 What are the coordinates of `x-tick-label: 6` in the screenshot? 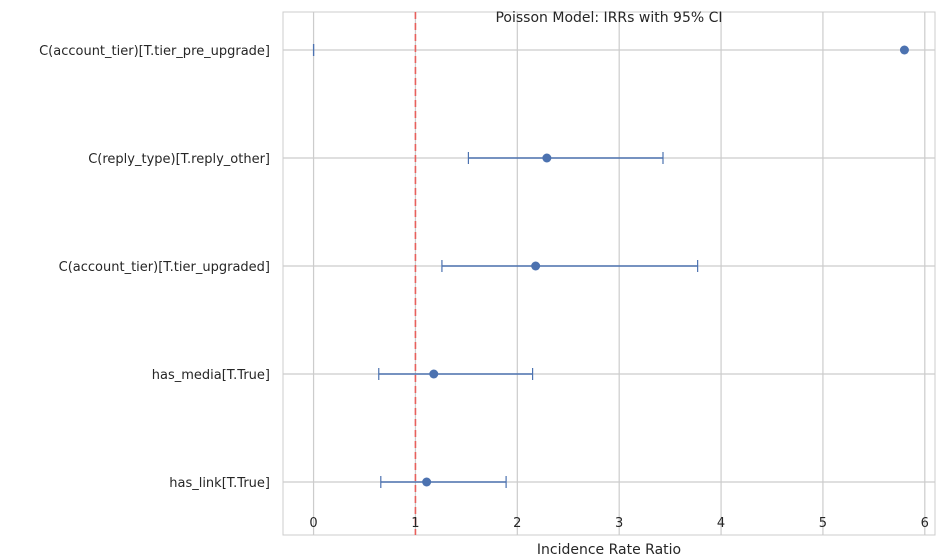 It's located at (925, 523).